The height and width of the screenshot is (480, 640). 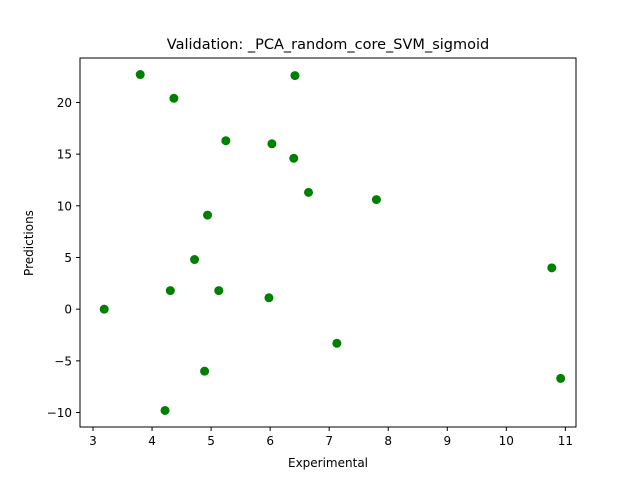 I want to click on y-tick-label: −5, so click(x=63, y=361).